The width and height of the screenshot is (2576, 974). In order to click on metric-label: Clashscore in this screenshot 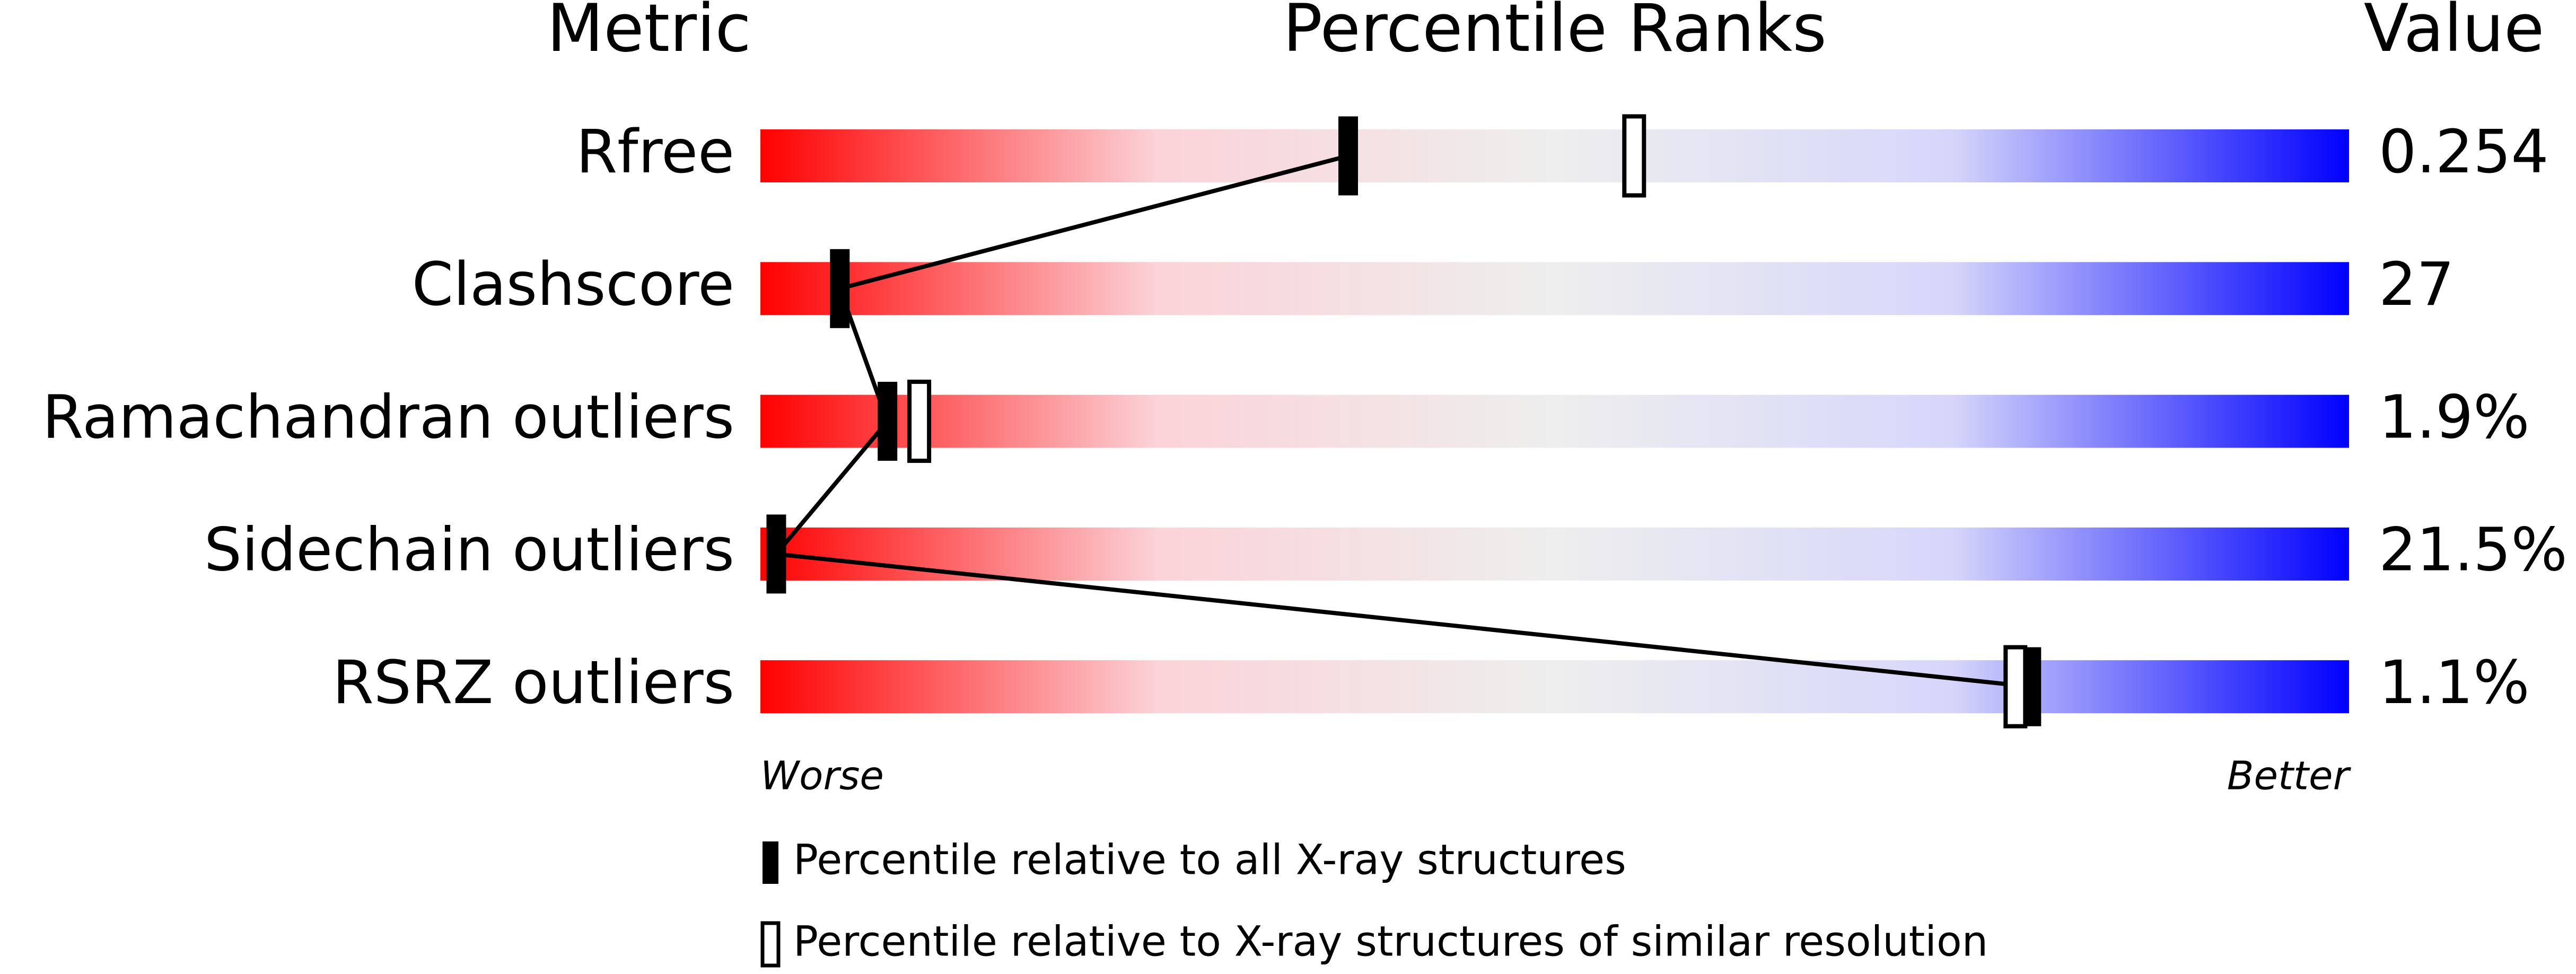, I will do `click(573, 284)`.